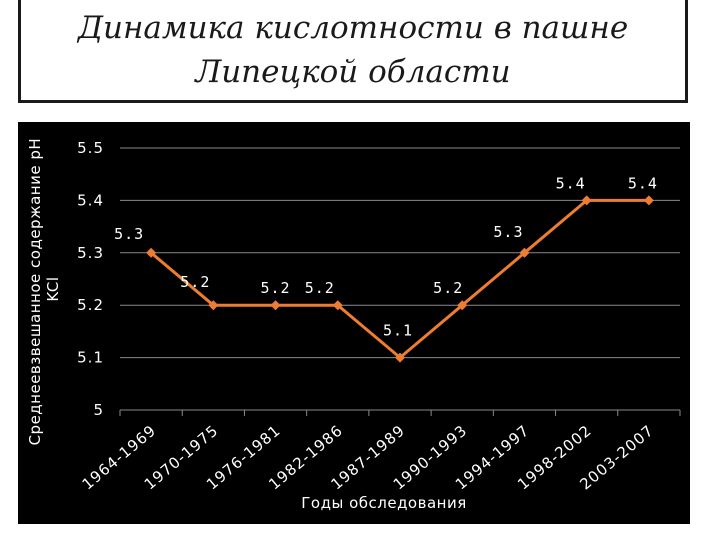 The image size is (720, 540). I want to click on y-tick-label: 5.4, so click(90, 200).